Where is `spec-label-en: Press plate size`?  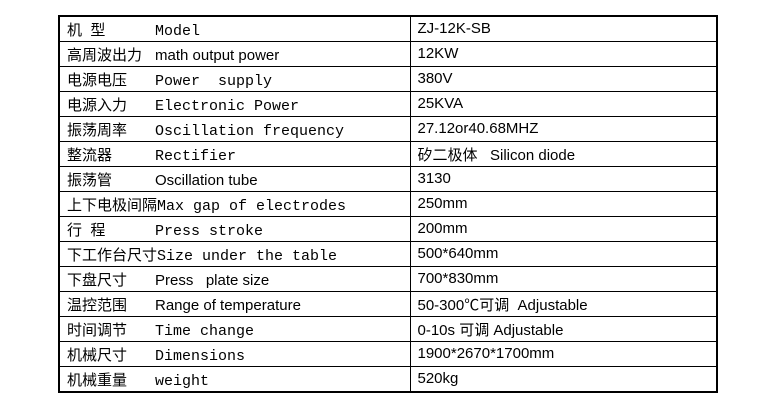 spec-label-en: Press plate size is located at coordinates (212, 280).